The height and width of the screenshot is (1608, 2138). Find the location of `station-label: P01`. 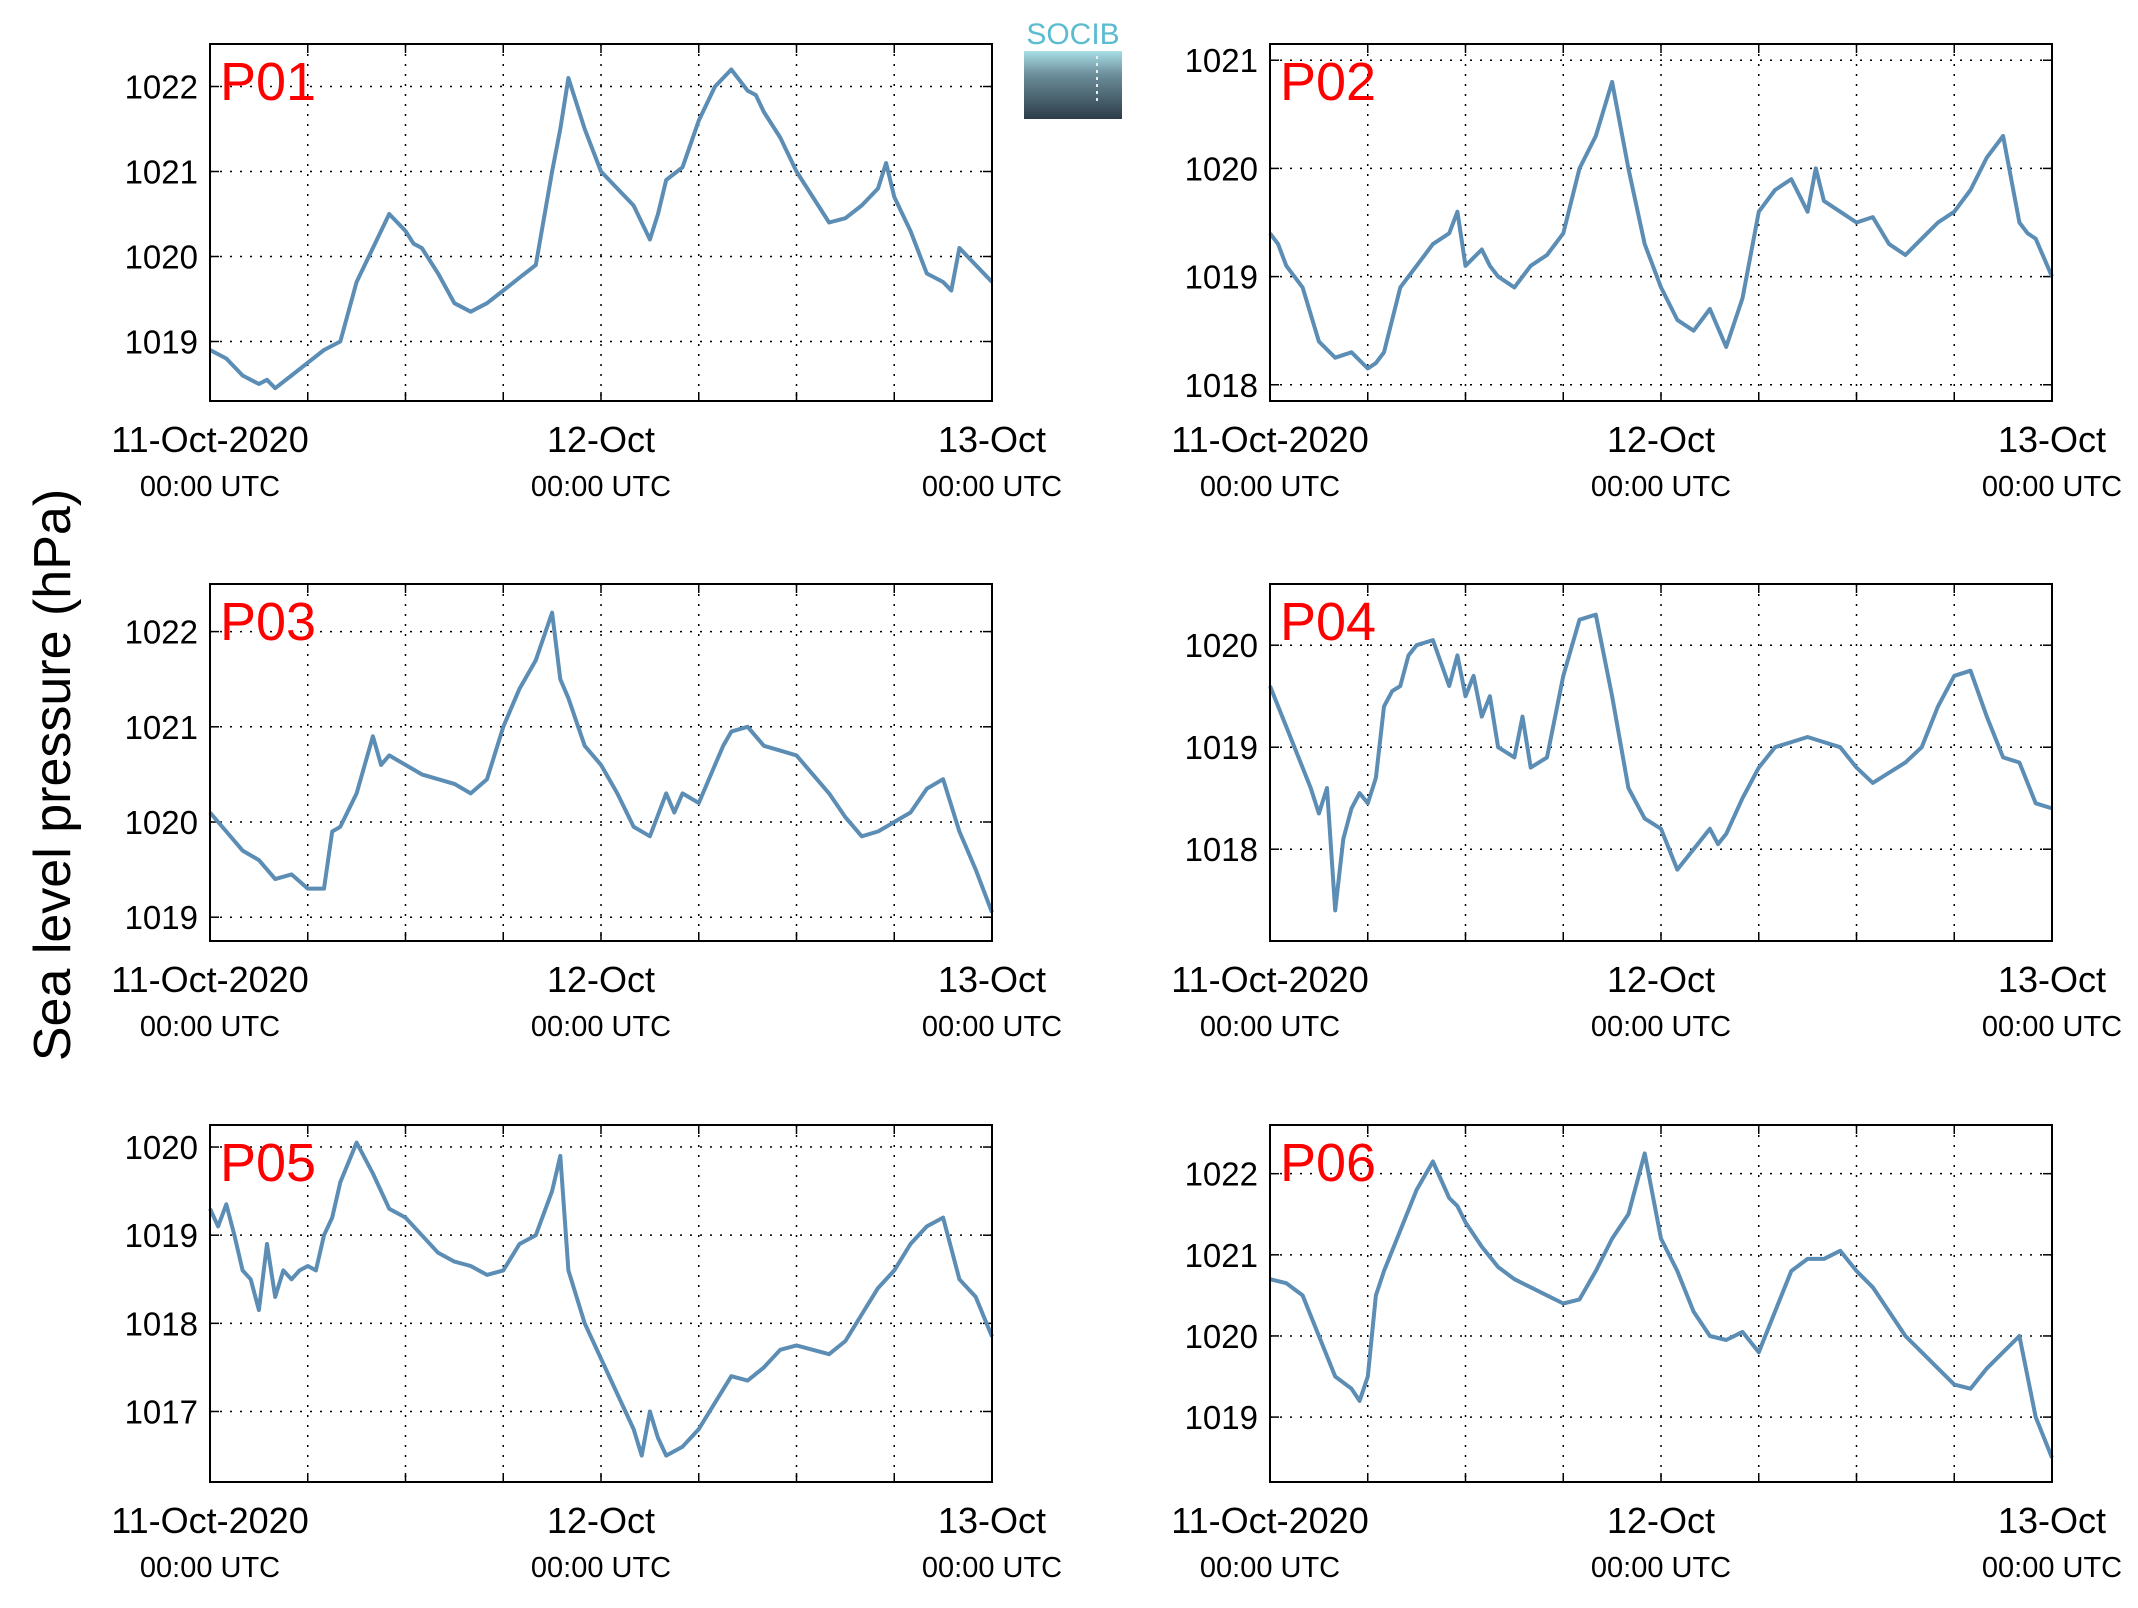

station-label: P01 is located at coordinates (268, 82).